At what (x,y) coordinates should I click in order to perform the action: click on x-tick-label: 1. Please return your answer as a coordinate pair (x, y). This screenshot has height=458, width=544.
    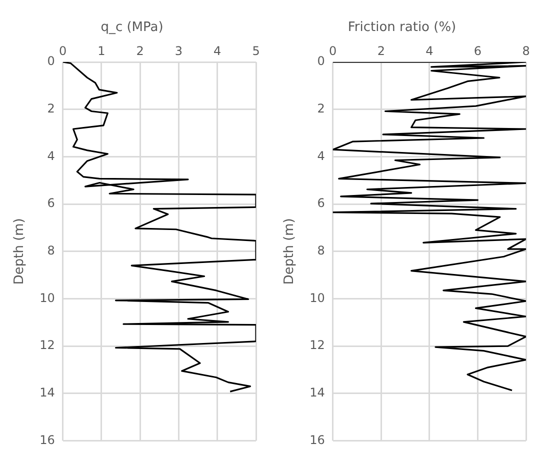
    Looking at the image, I should click on (102, 51).